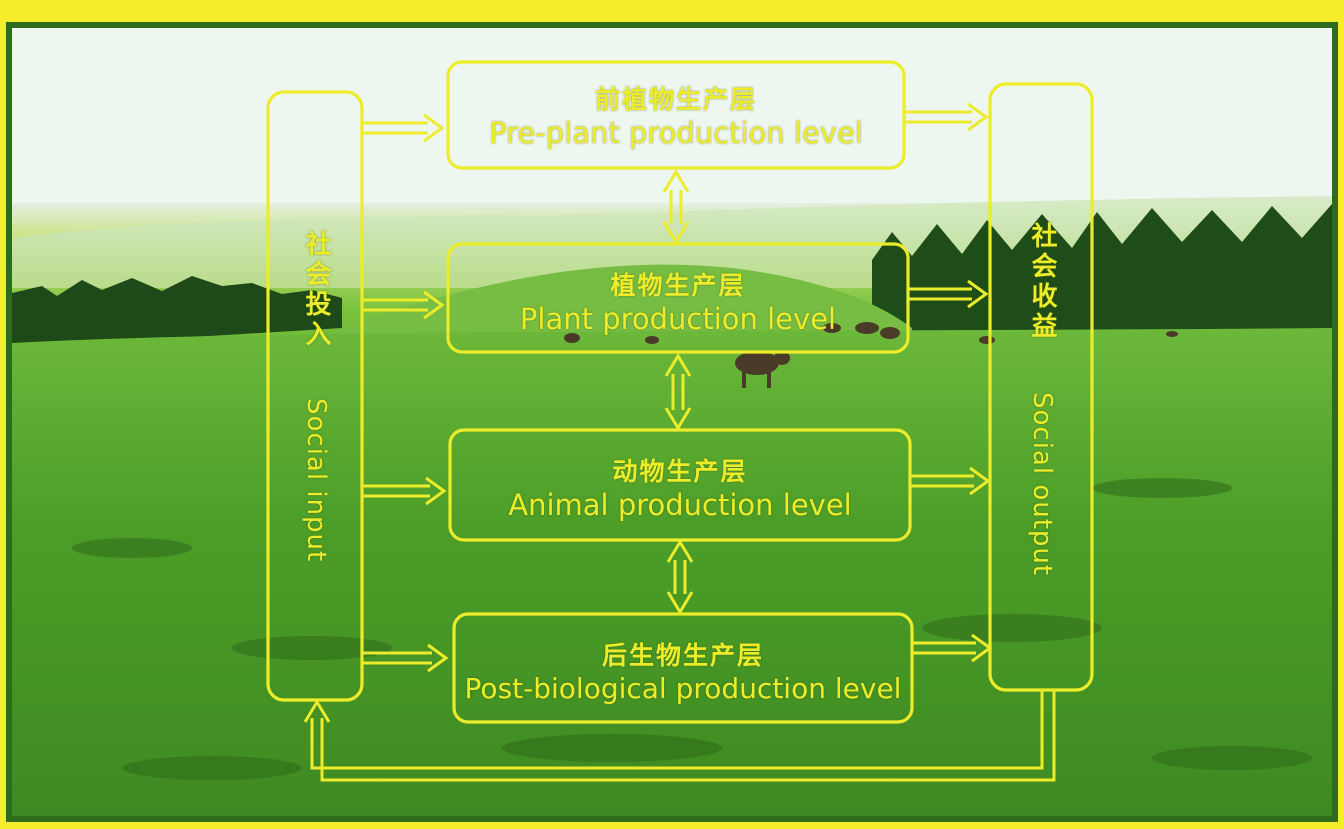 This screenshot has width=1344, height=829. Describe the element at coordinates (680, 505) in the screenshot. I see `level-animal-en: Animal production level` at that location.